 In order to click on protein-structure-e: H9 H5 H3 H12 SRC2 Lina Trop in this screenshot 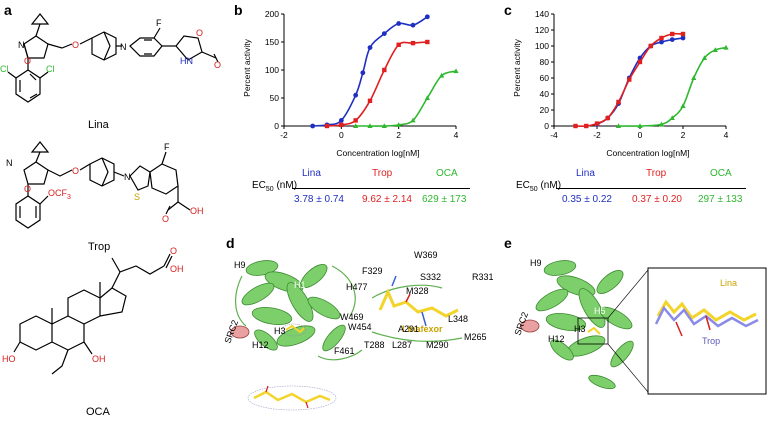, I will do `click(639, 326)`.